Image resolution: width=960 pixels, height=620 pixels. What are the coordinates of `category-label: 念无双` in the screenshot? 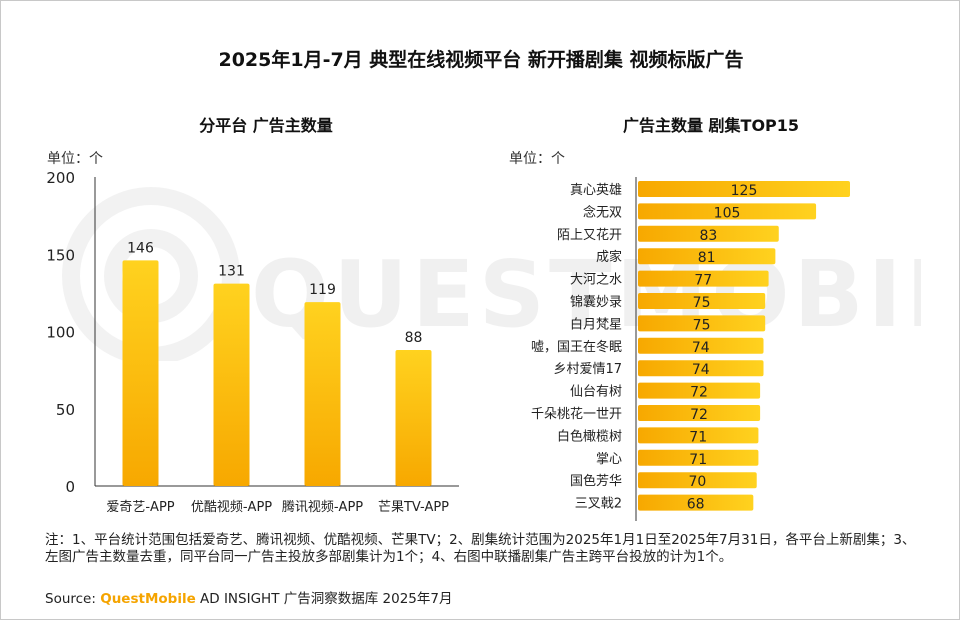 It's located at (602, 212).